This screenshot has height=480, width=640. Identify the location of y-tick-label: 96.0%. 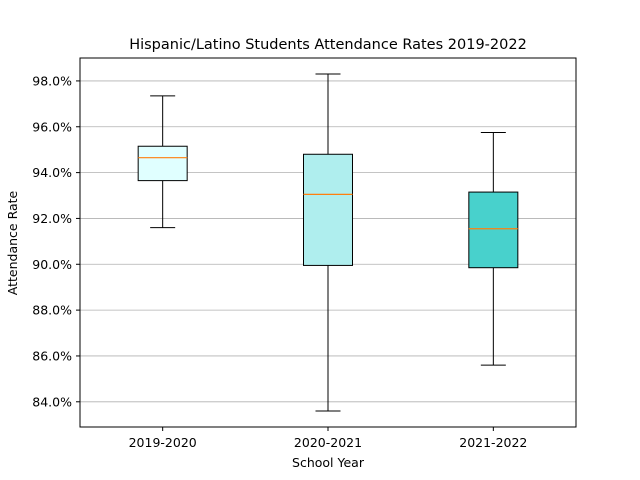
(52, 126).